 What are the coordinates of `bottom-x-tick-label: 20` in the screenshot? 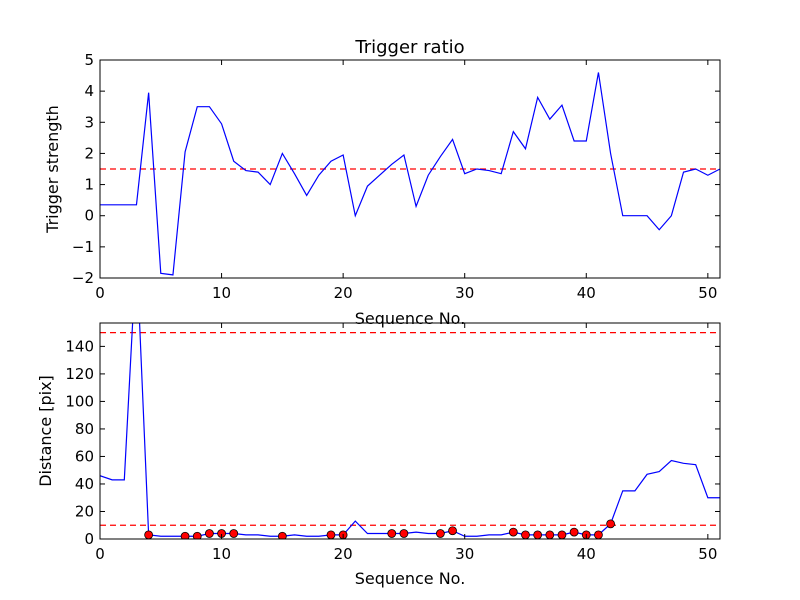 It's located at (343, 554).